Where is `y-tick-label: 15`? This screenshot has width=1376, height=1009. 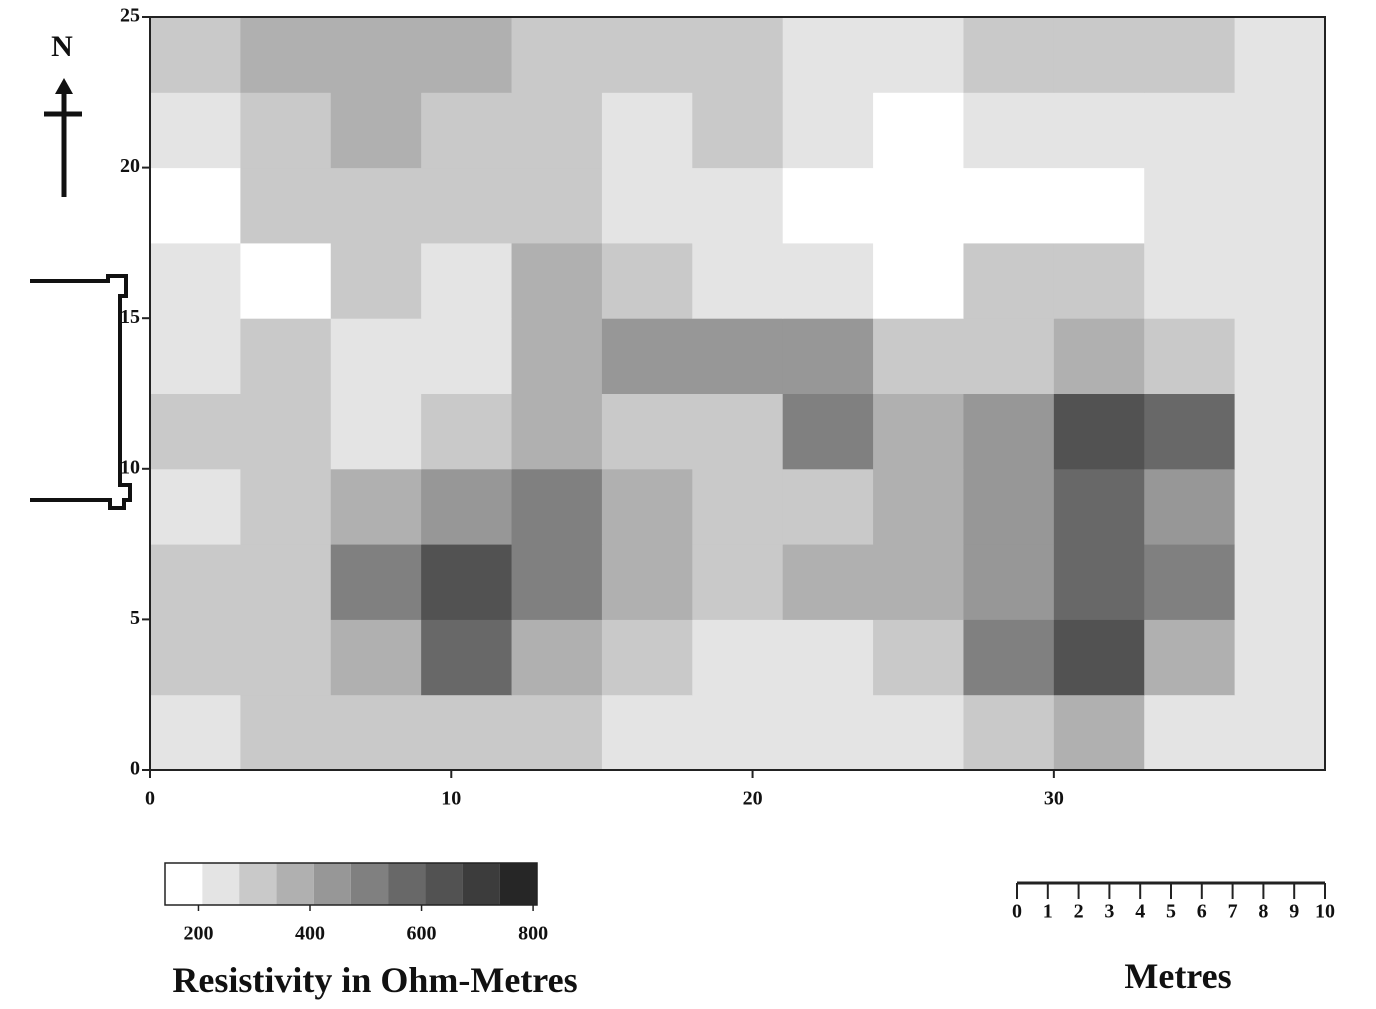
y-tick-label: 15 is located at coordinates (130, 317).